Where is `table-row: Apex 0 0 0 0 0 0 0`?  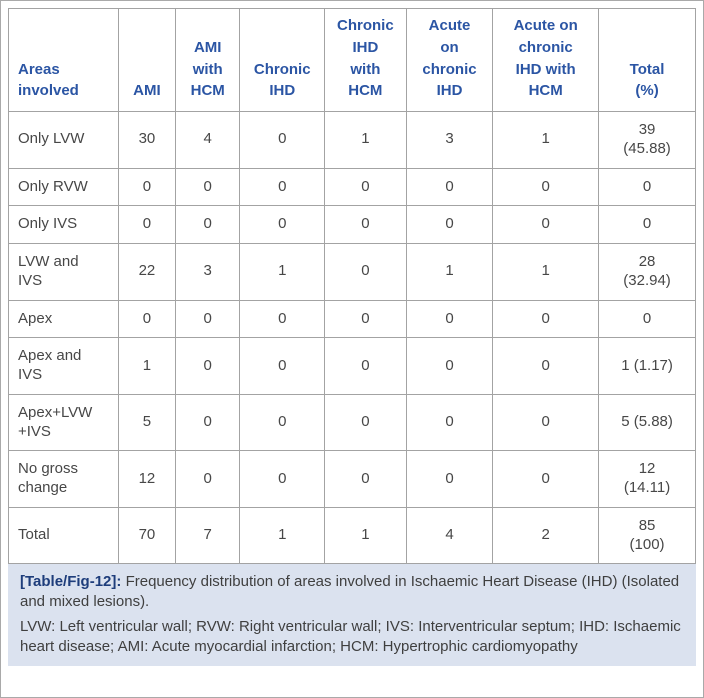
table-row: Apex 0 0 0 0 0 0 0 is located at coordinates (352, 319).